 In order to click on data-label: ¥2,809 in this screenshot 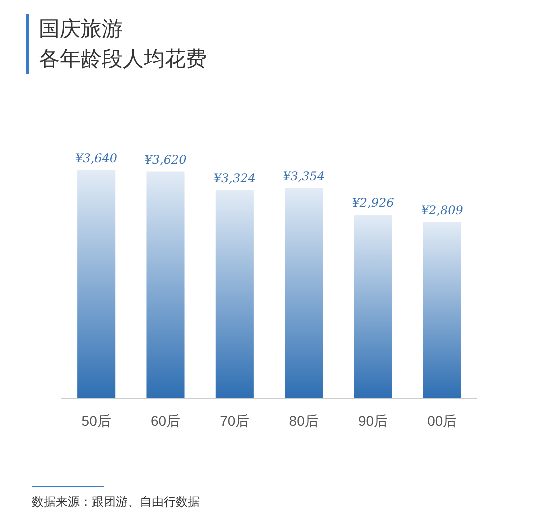, I will do `click(442, 210)`.